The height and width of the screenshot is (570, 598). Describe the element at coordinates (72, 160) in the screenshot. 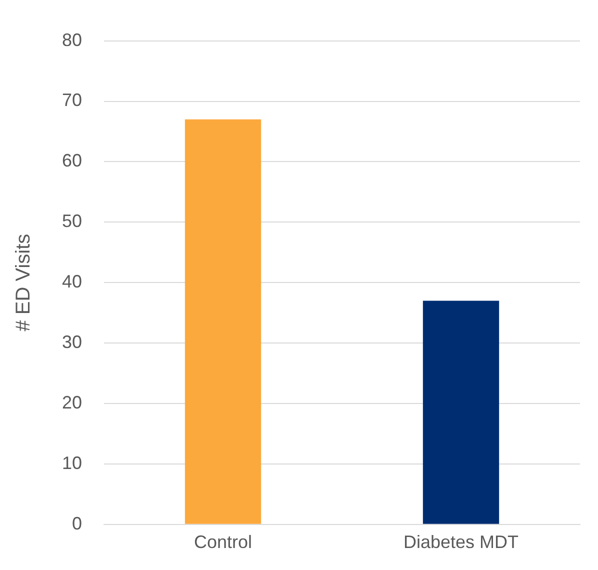

I see `y-tick-label: 60` at that location.